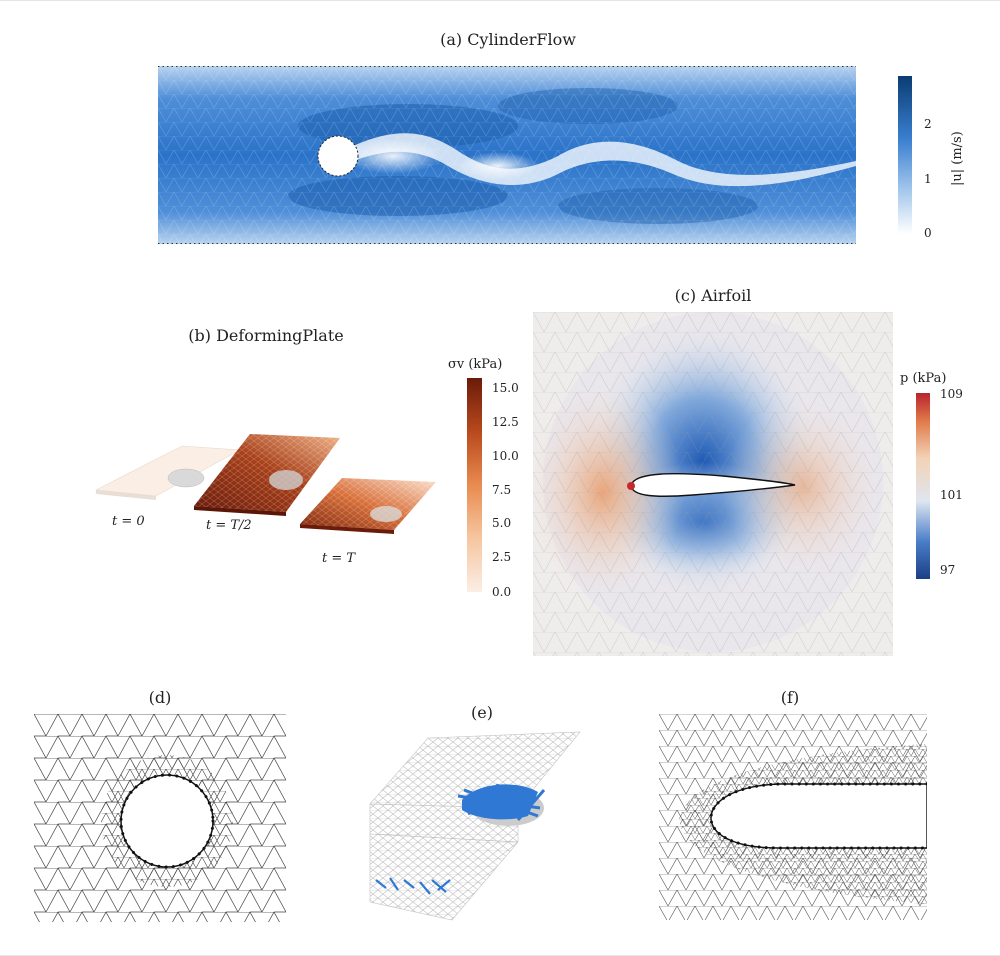 This screenshot has height=956, width=1000. Describe the element at coordinates (957, 158) in the screenshot. I see `colorbar-a-label: |u| (m/s)` at that location.